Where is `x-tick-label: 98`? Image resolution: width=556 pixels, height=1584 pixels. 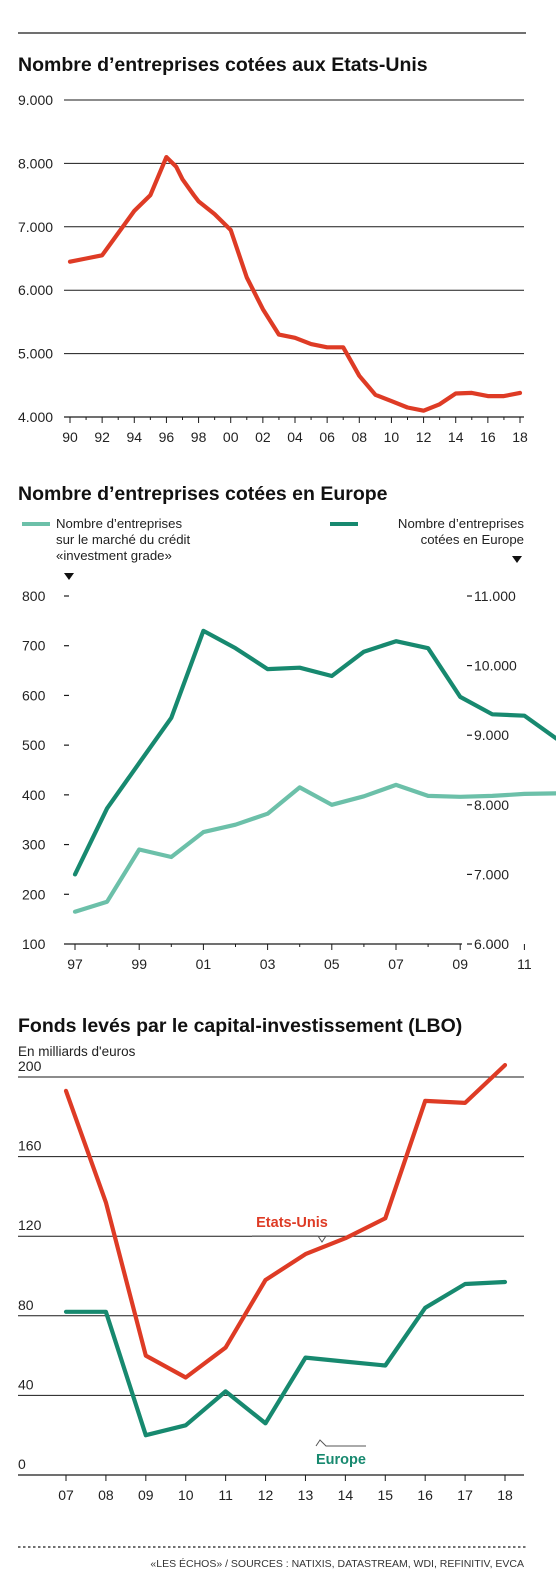
x-tick-label: 98 is located at coordinates (199, 437).